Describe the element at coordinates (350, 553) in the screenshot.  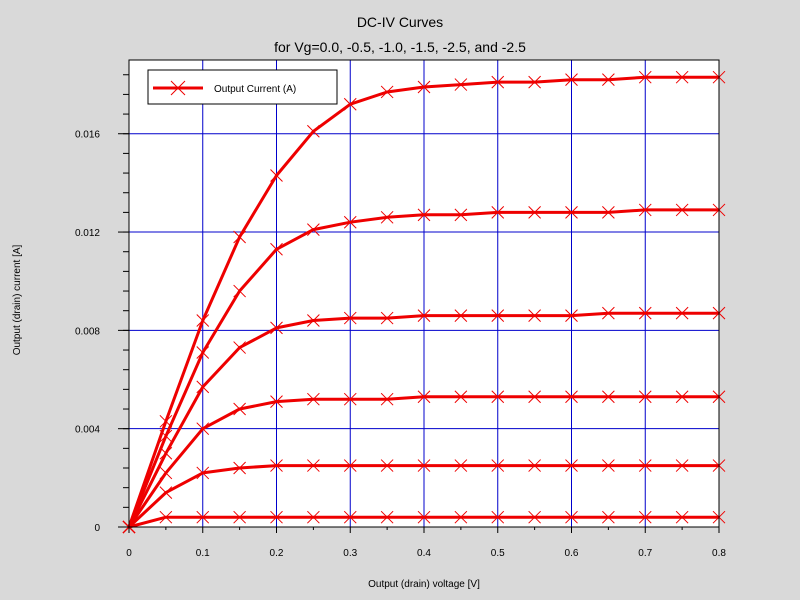
I see `x-tick-label: 0.3` at that location.